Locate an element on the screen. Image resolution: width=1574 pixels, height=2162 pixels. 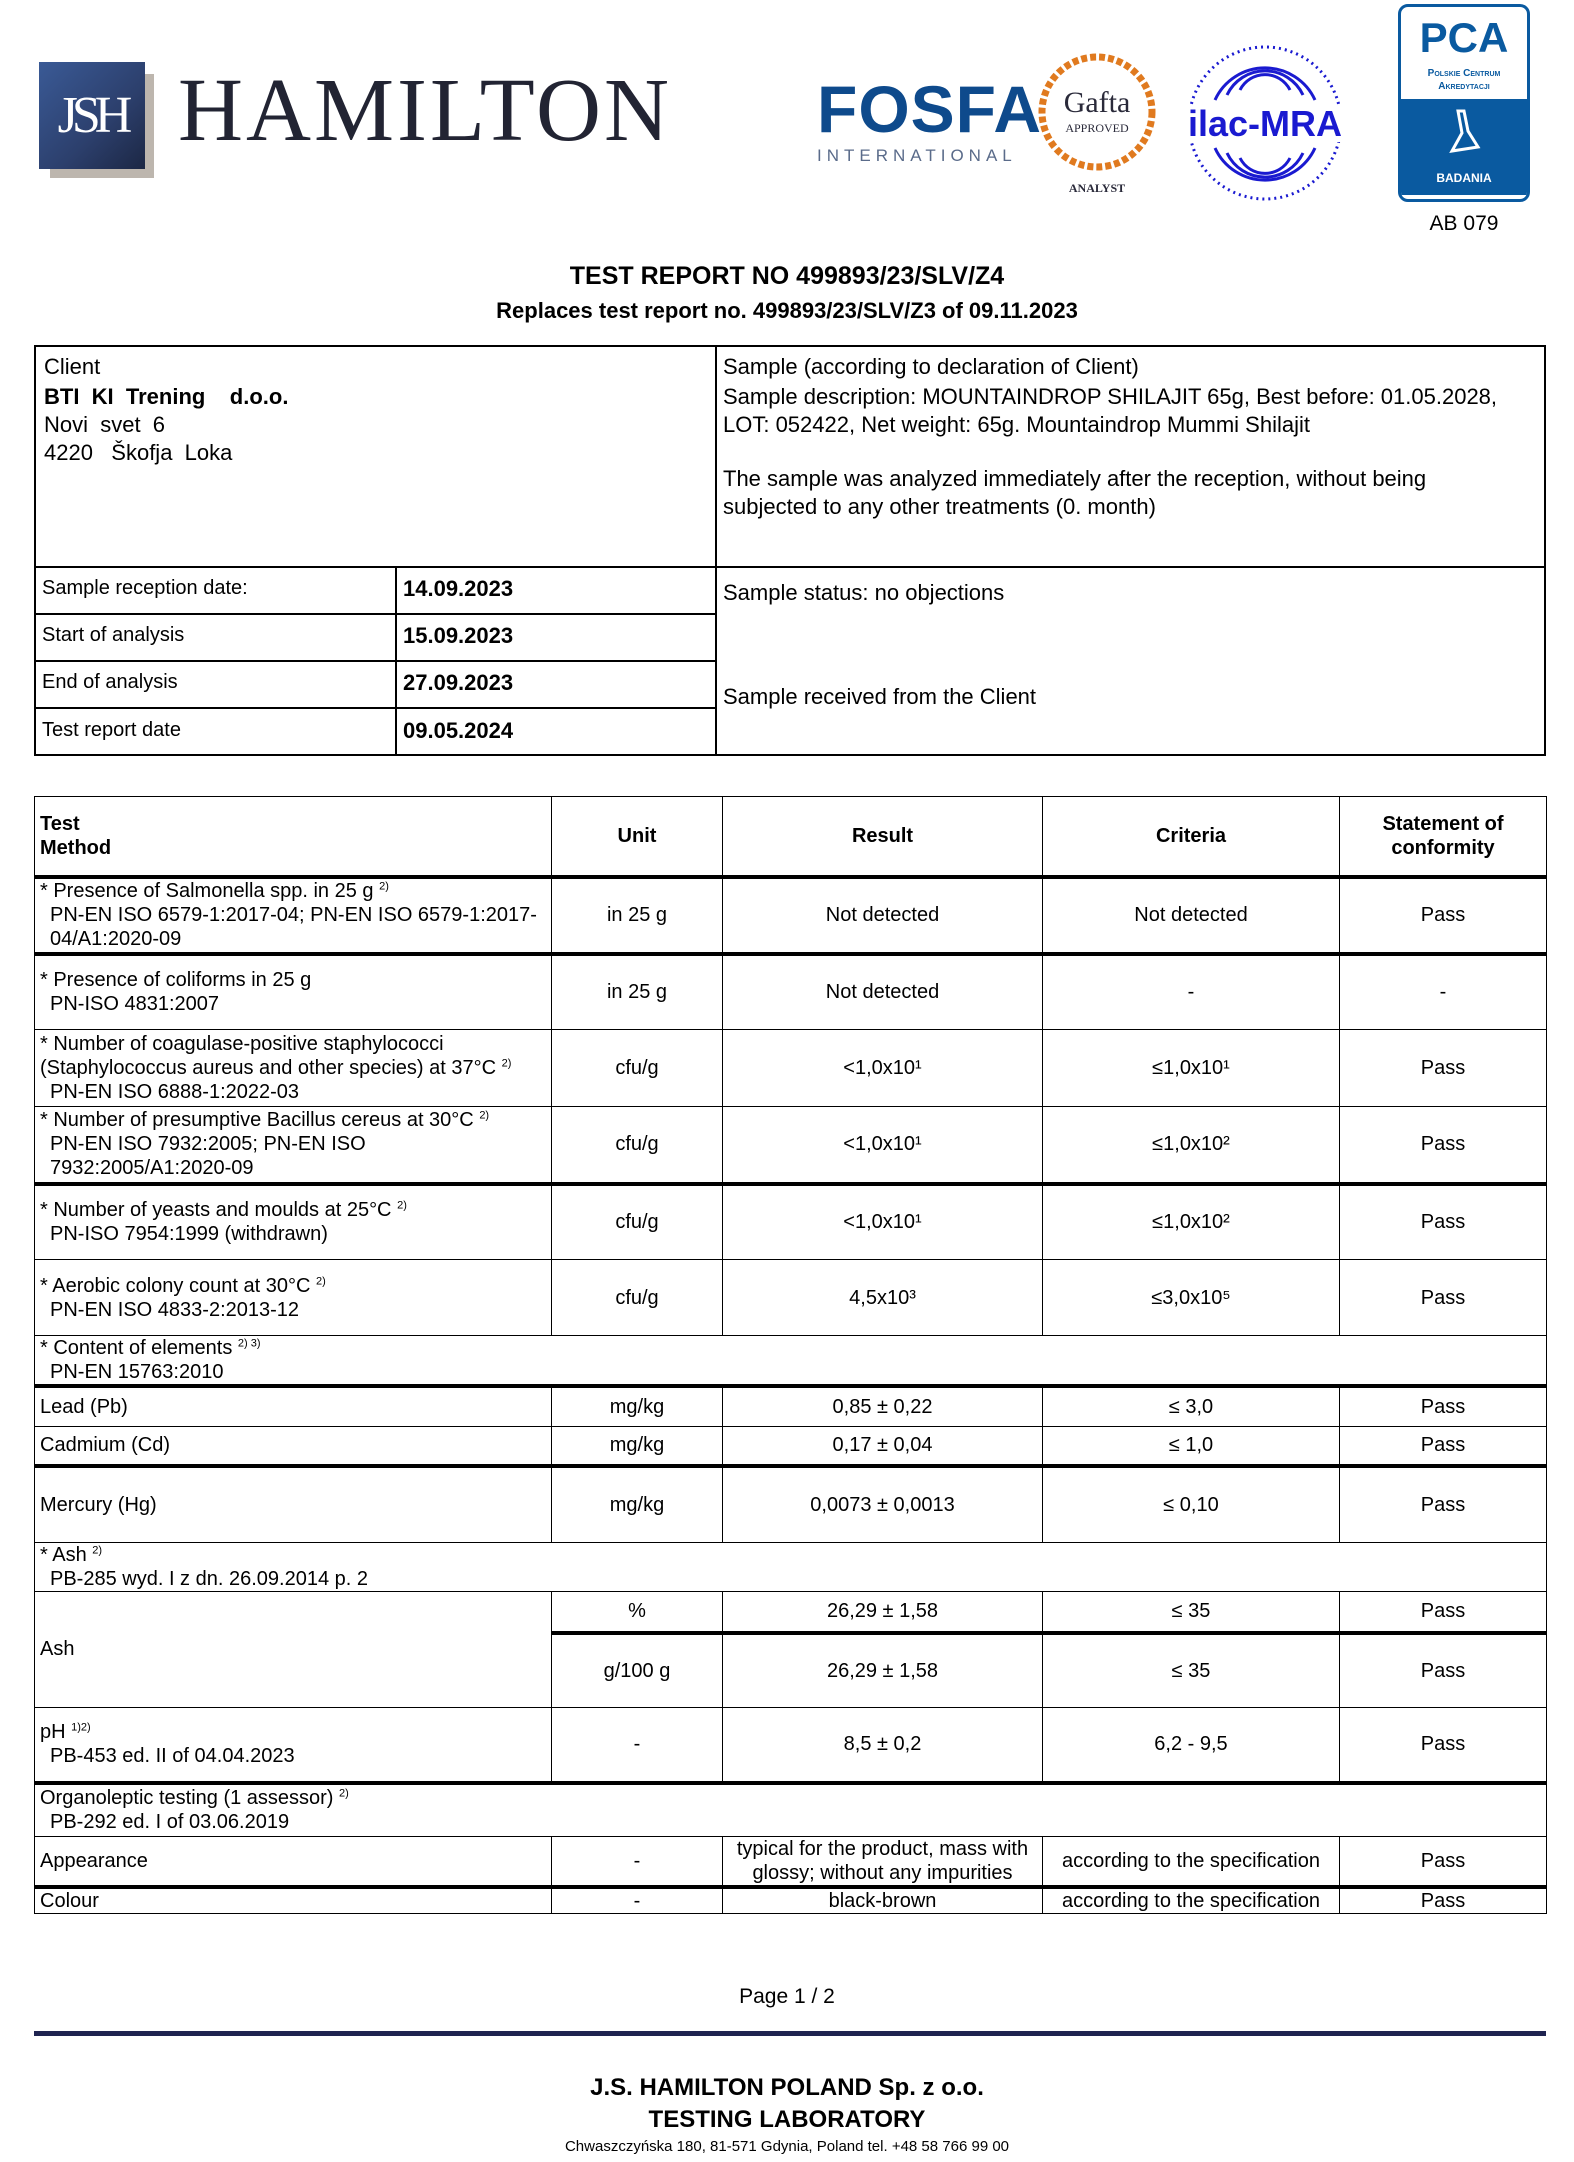
header-result: Result is located at coordinates (882, 837).